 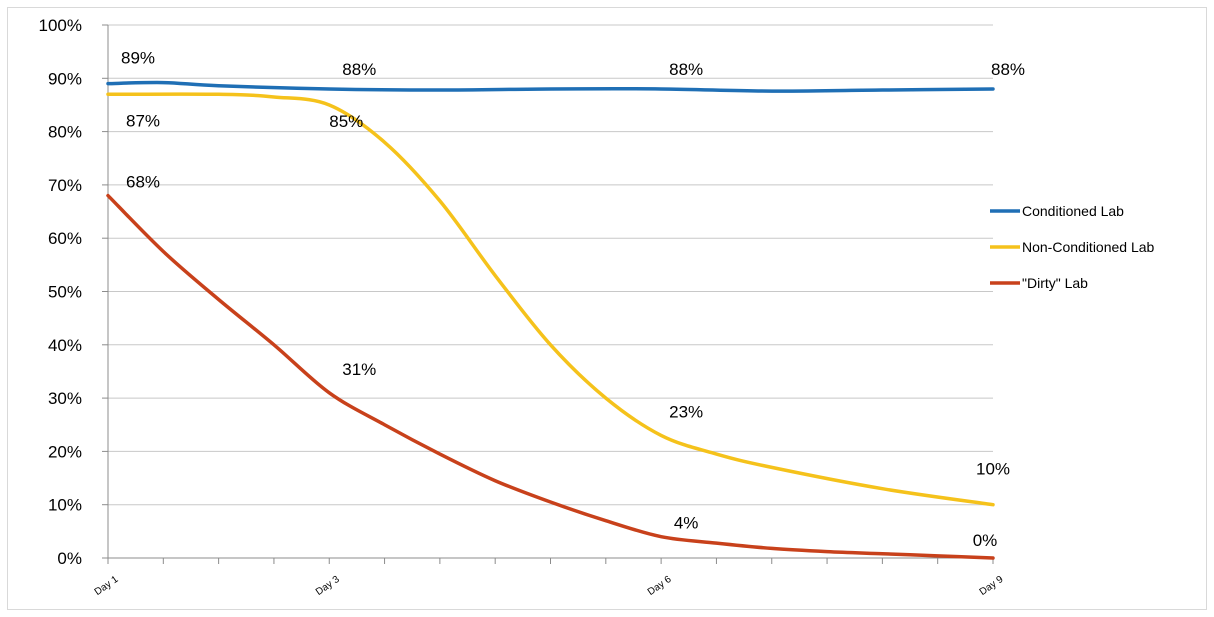 I want to click on y-tick-label: 10%, so click(x=65, y=505).